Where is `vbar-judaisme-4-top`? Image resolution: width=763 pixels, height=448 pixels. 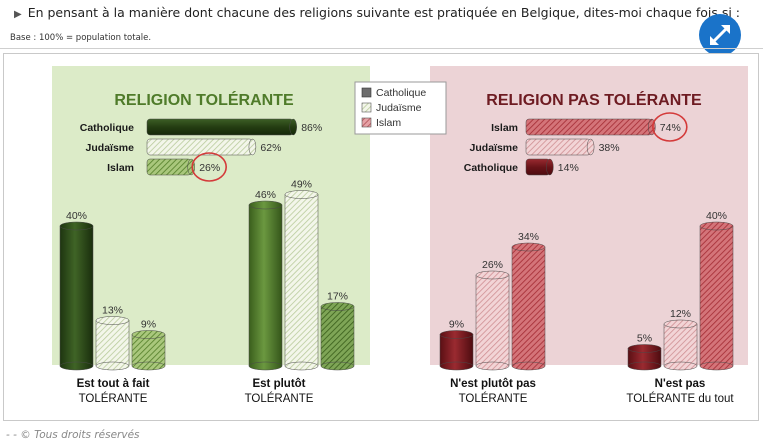 vbar-judaisme-4-top is located at coordinates (680, 324).